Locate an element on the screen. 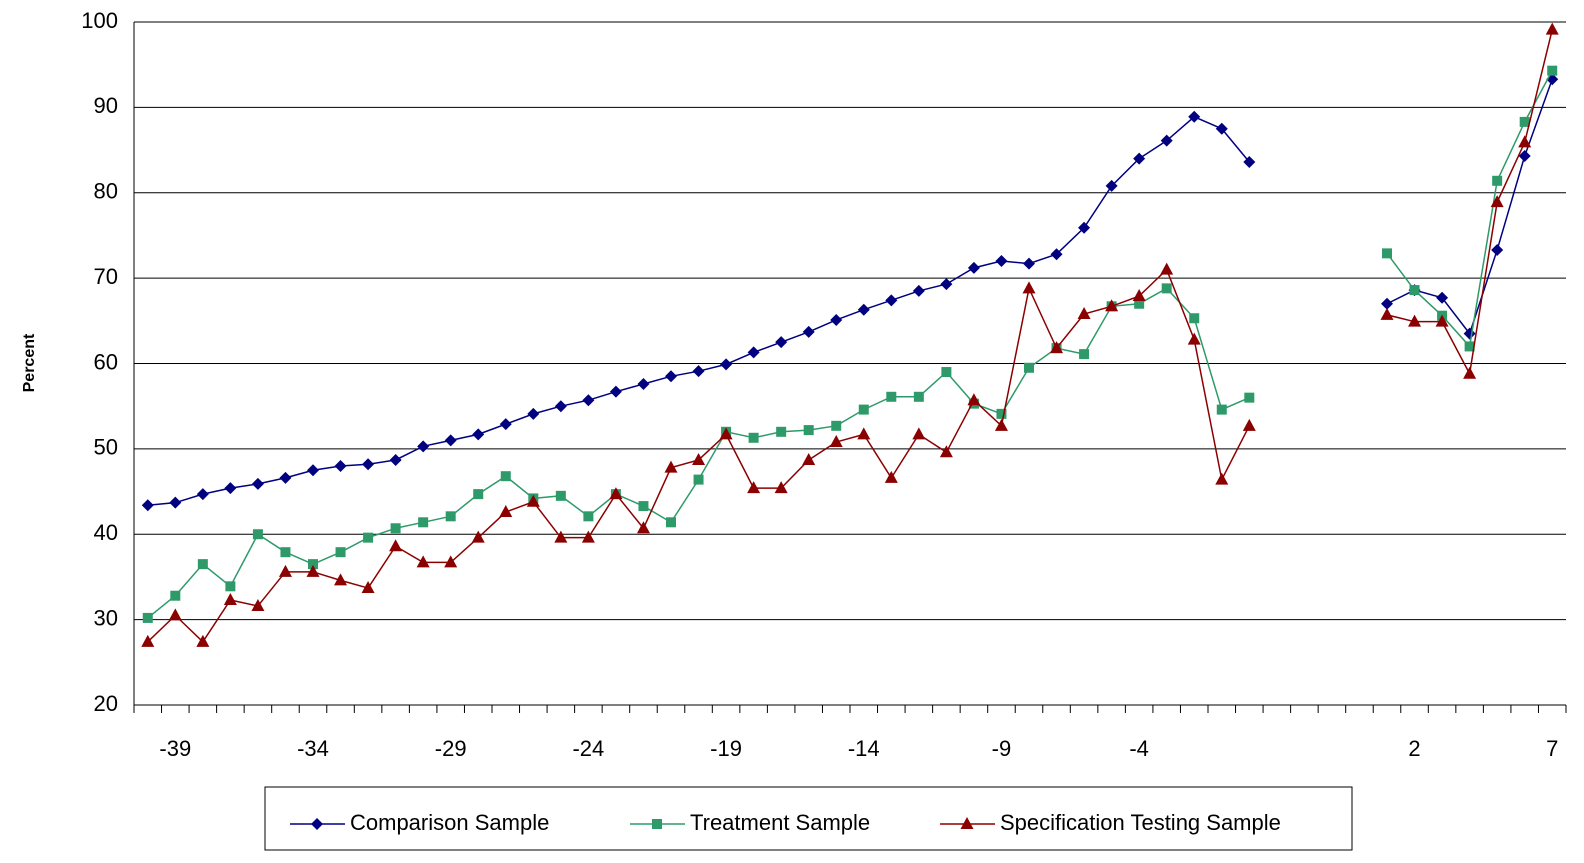  y-tick-label: 40 is located at coordinates (106, 532).